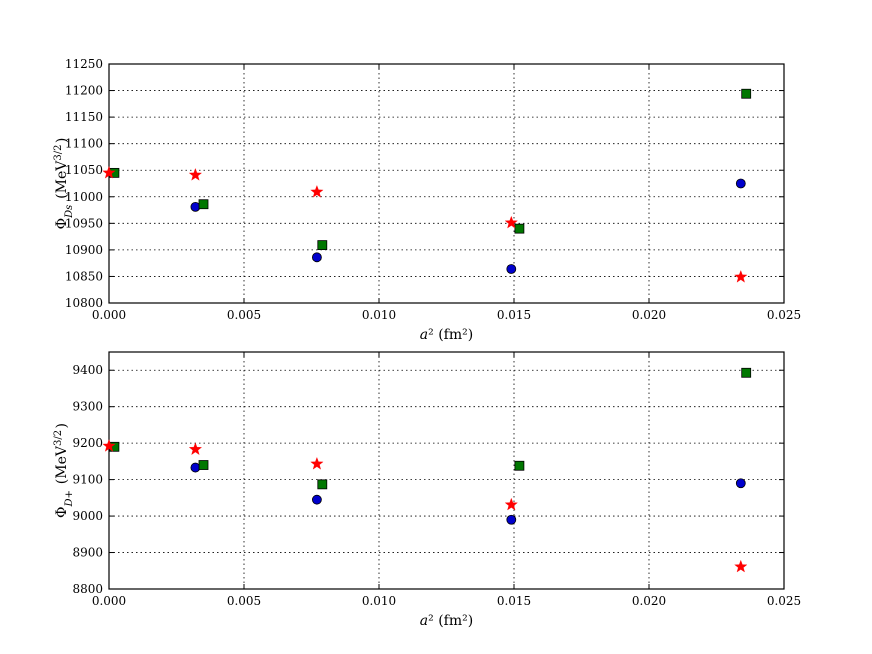 This screenshot has width=872, height=654. I want to click on y-tick-label: 9200, so click(87, 443).